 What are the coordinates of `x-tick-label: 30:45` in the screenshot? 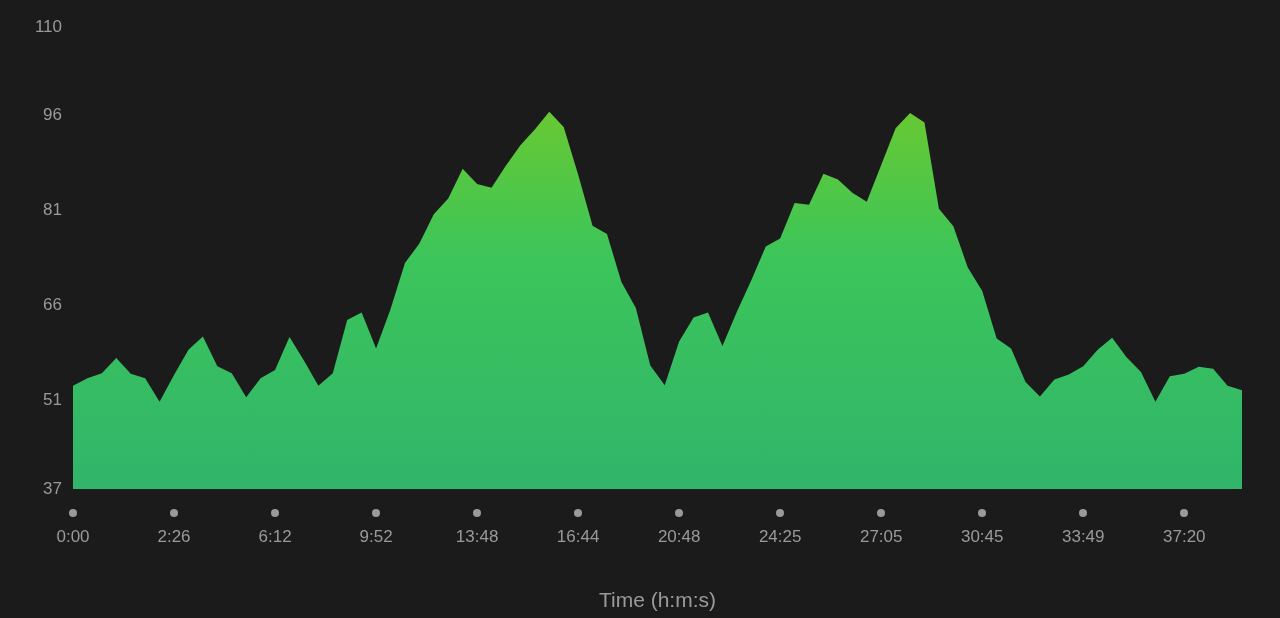 It's located at (982, 536).